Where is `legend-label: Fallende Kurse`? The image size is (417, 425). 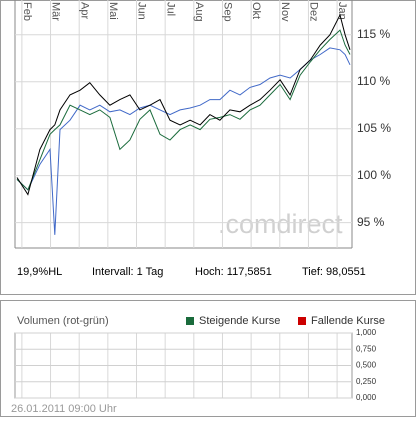
legend-label: Fallende Kurse is located at coordinates (348, 321).